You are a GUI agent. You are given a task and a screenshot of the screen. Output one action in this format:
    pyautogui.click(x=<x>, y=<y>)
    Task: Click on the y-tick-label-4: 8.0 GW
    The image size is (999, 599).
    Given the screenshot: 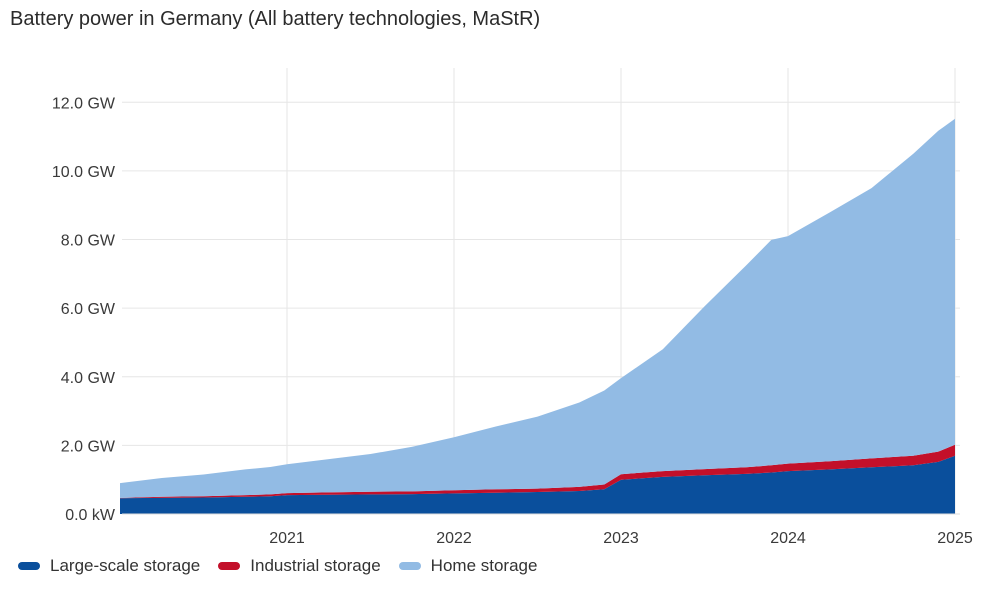 What is the action you would take?
    pyautogui.click(x=88, y=241)
    